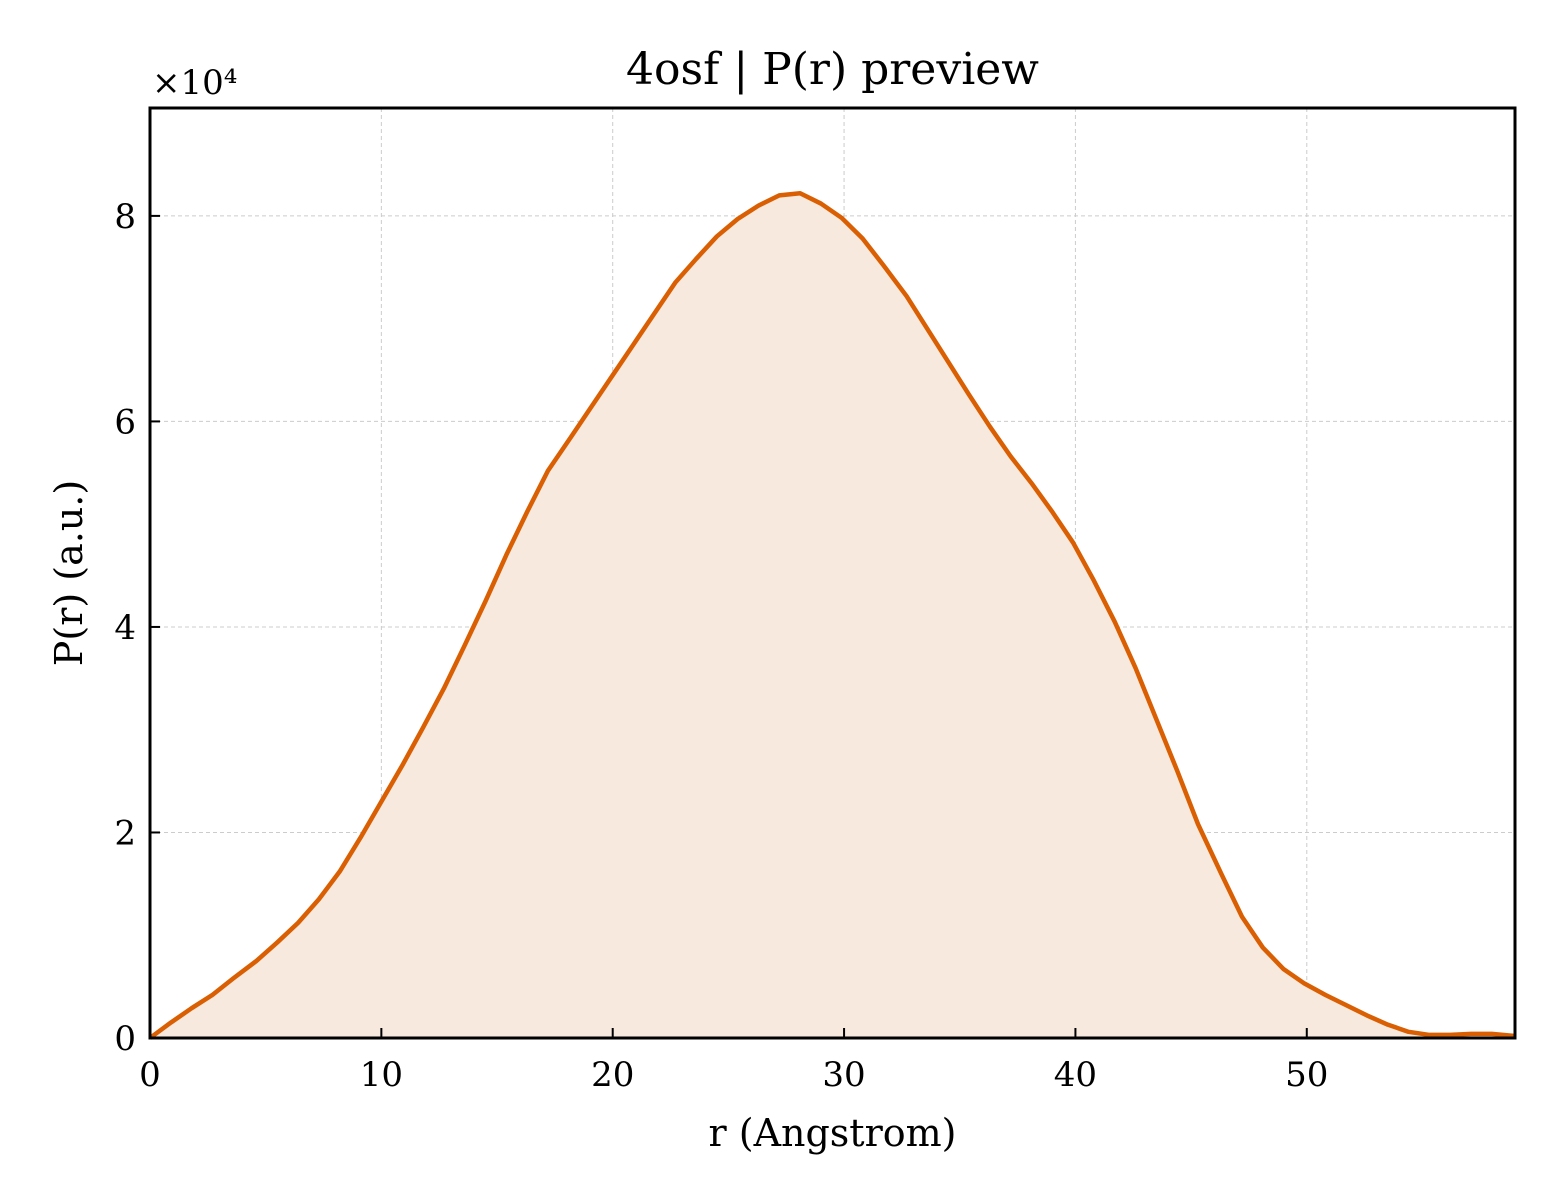  What do you see at coordinates (1306, 1075) in the screenshot?
I see `x-tick-label: 50` at bounding box center [1306, 1075].